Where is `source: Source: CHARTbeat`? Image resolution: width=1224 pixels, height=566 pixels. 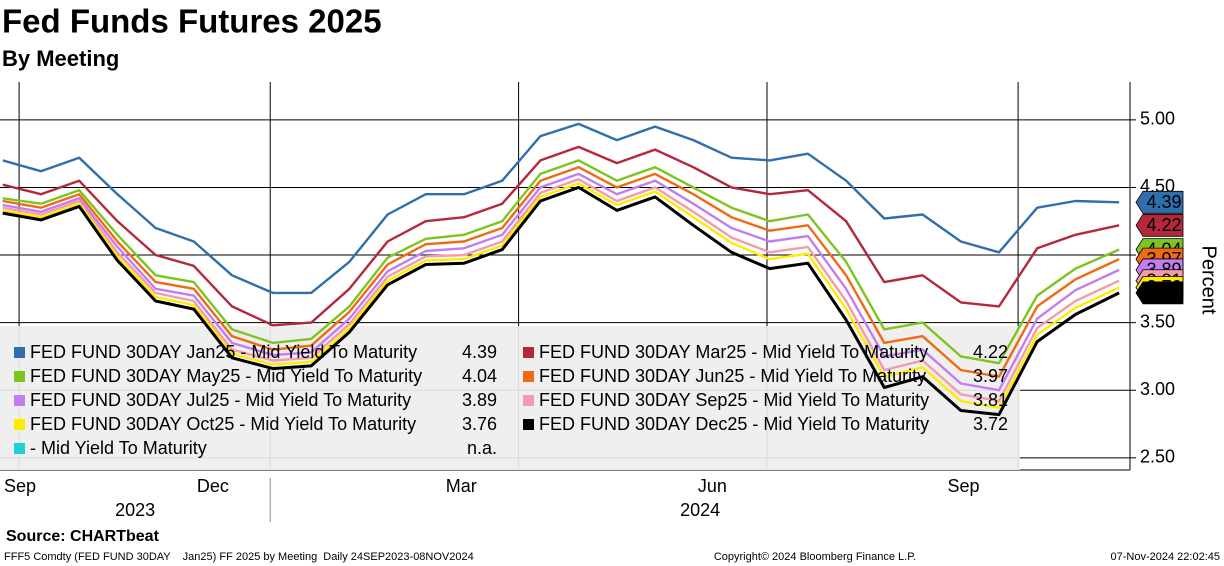 source: Source: CHARTbeat is located at coordinates (83, 536).